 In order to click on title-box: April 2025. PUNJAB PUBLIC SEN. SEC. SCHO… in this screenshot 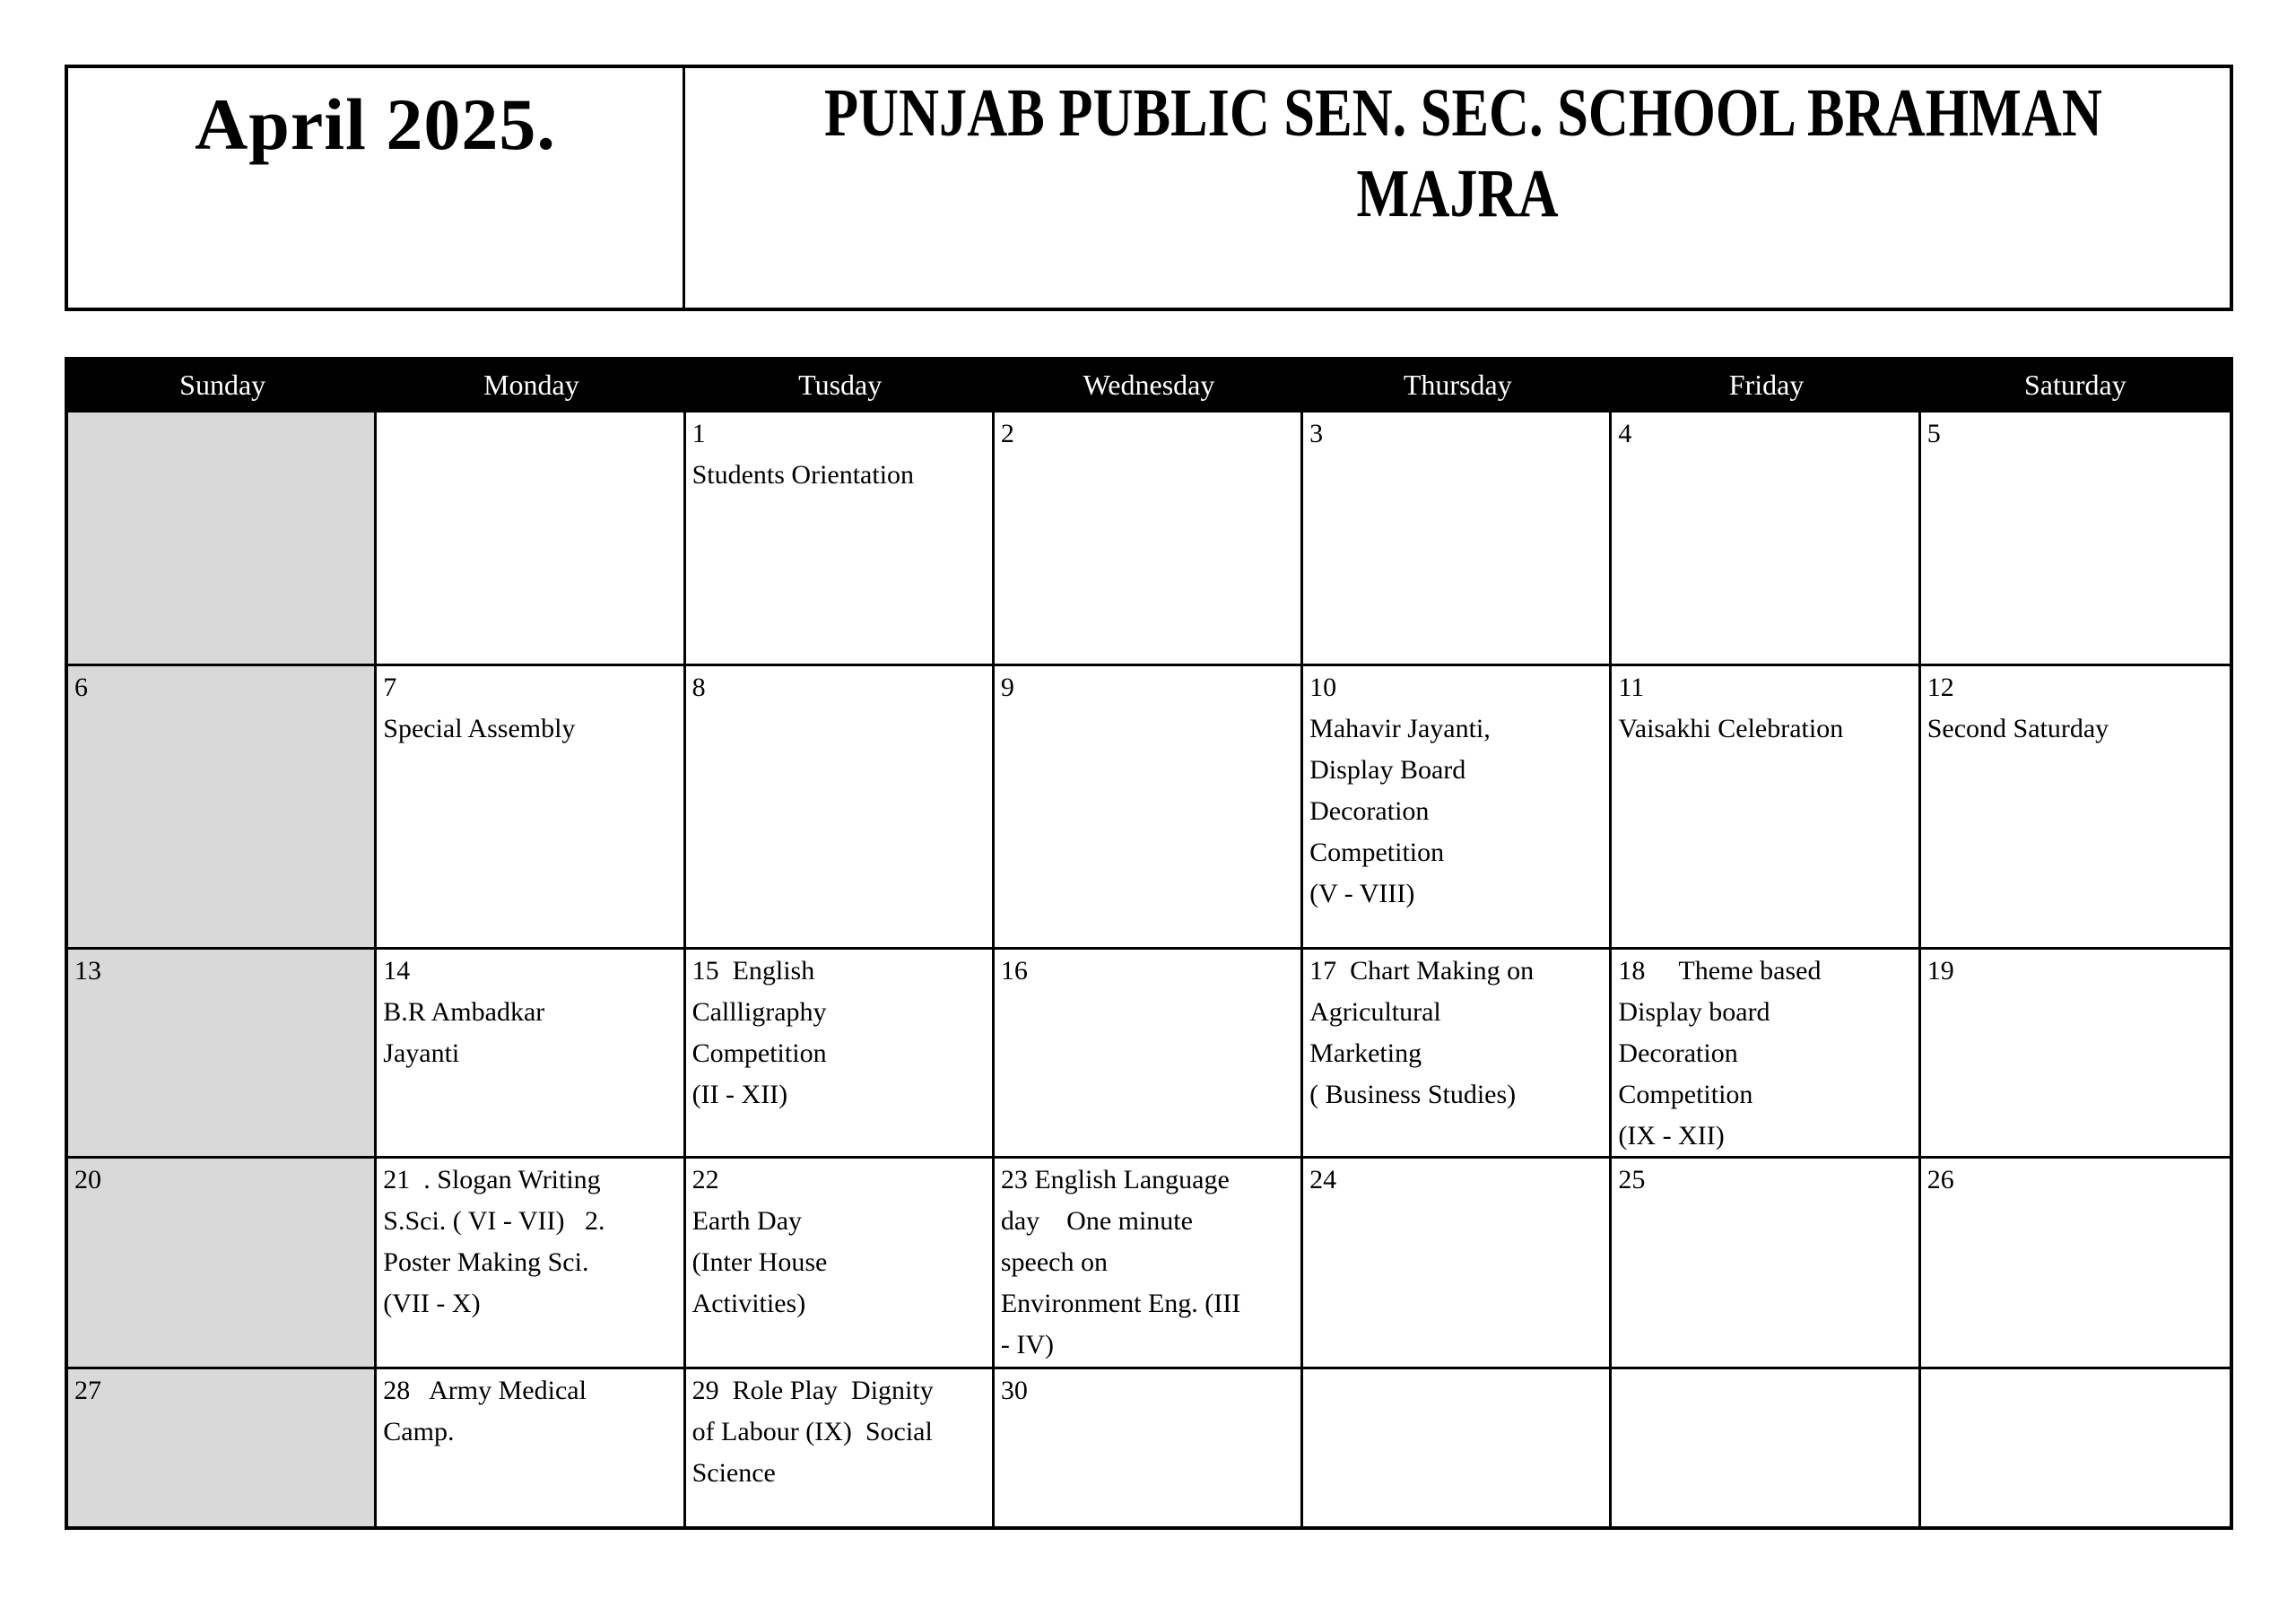, I will do `click(1149, 188)`.